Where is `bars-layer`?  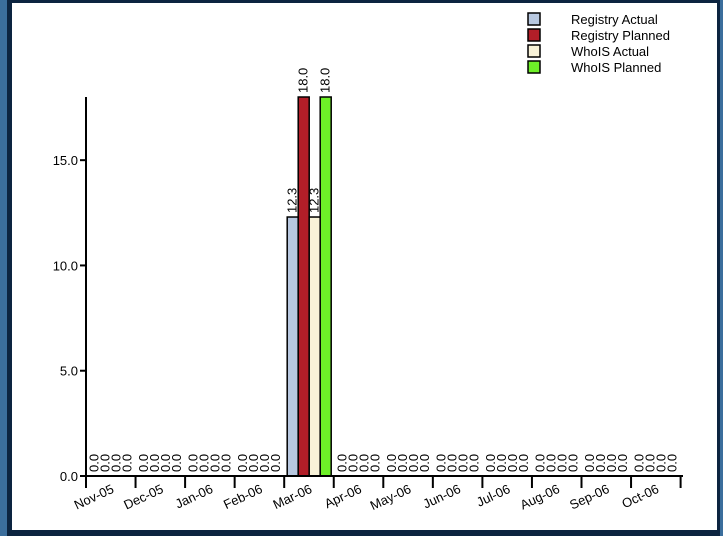 bars-layer is located at coordinates (309, 286).